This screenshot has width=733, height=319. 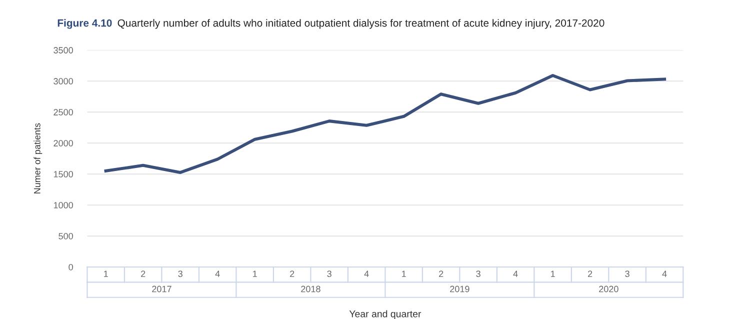 What do you see at coordinates (310, 289) in the screenshot?
I see `text: 2018` at bounding box center [310, 289].